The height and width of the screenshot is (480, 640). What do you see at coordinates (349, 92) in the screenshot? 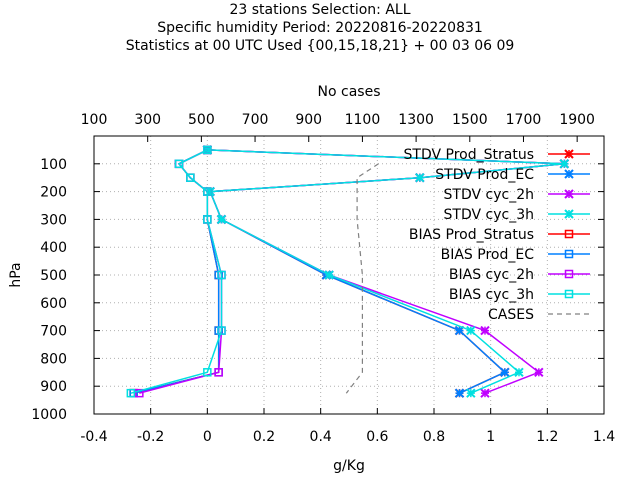
I see `x2-axis-label: No cases` at bounding box center [349, 92].